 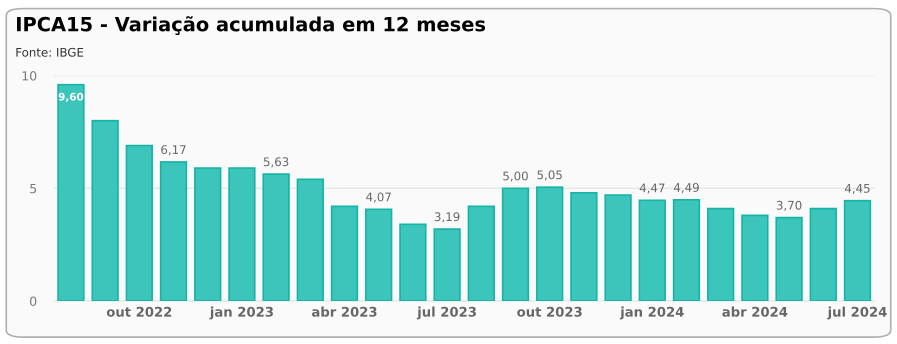 I want to click on data-label: 5,63, so click(x=276, y=162).